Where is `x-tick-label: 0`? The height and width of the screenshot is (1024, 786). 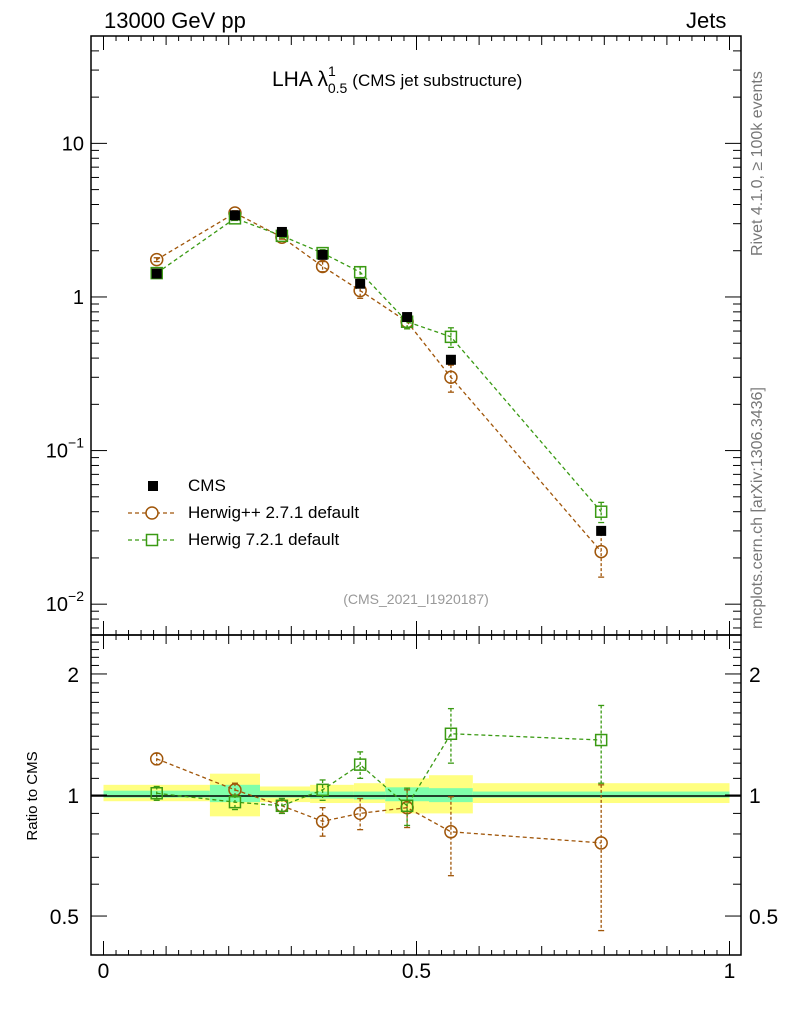 x-tick-label: 0 is located at coordinates (104, 971).